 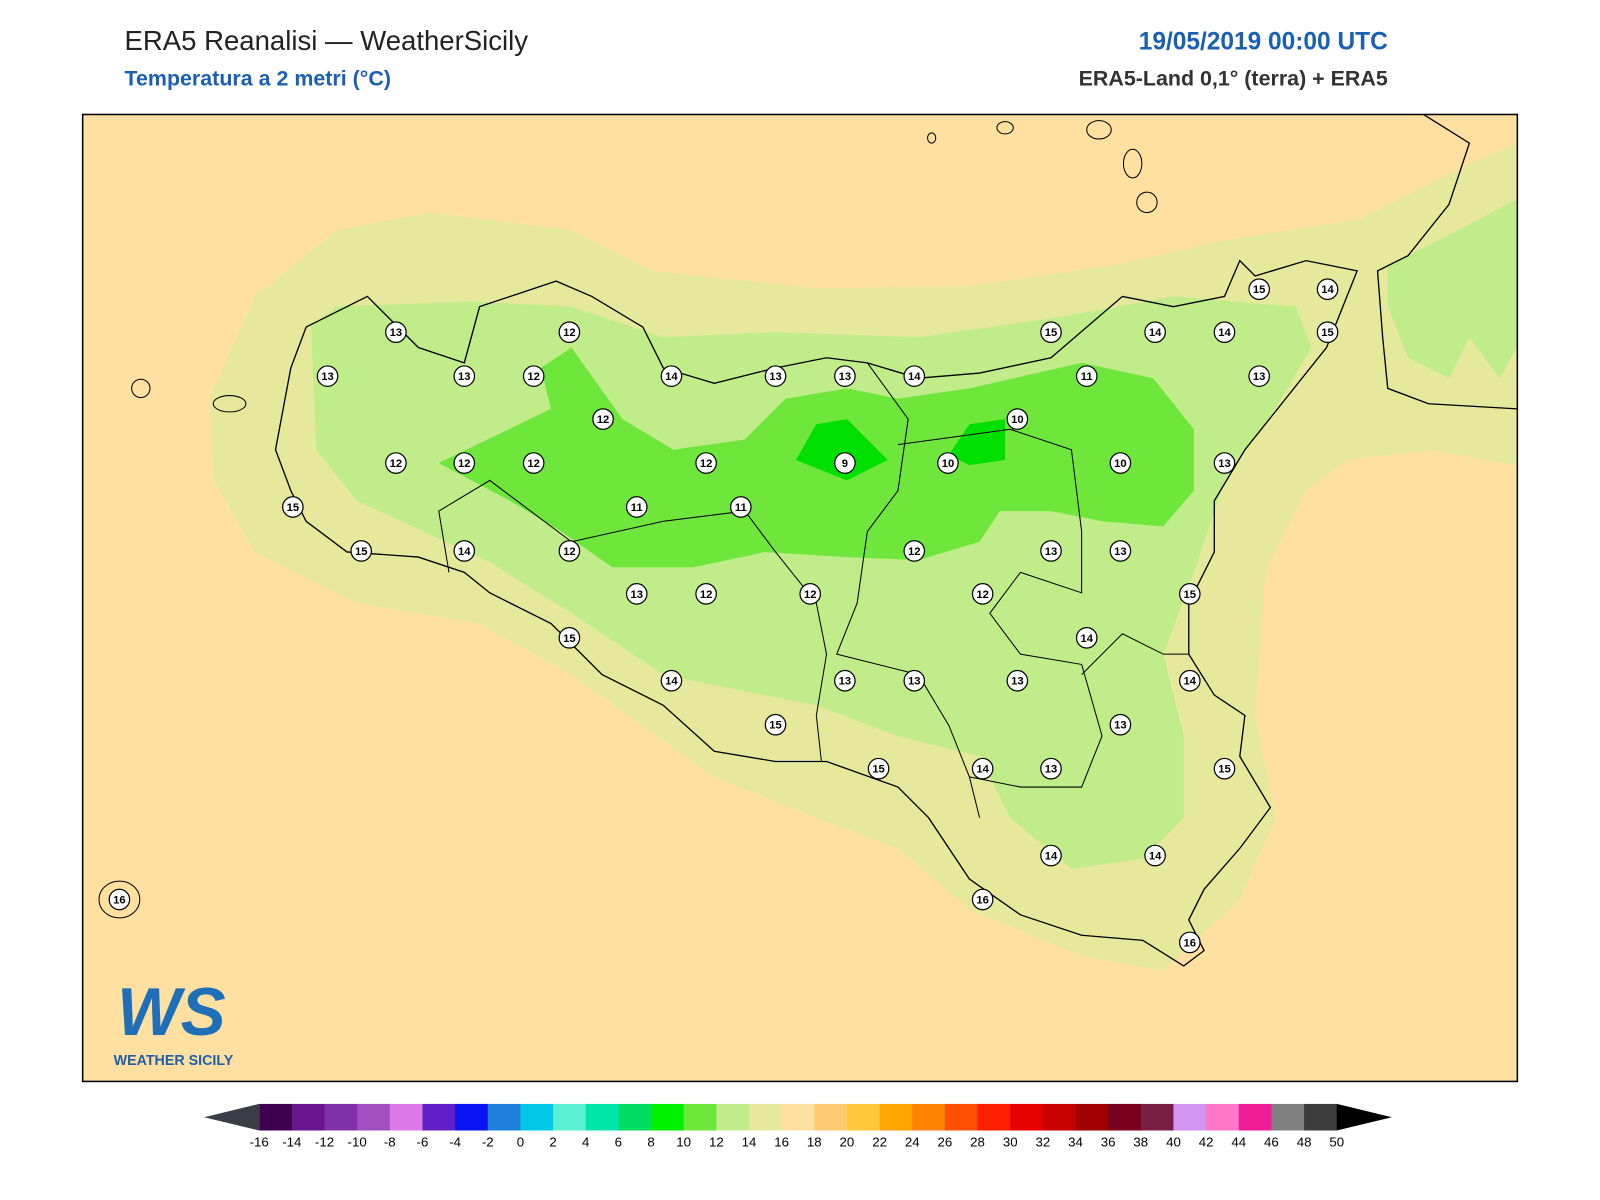 I want to click on colorbar-tick-label: 22, so click(x=879, y=1141).